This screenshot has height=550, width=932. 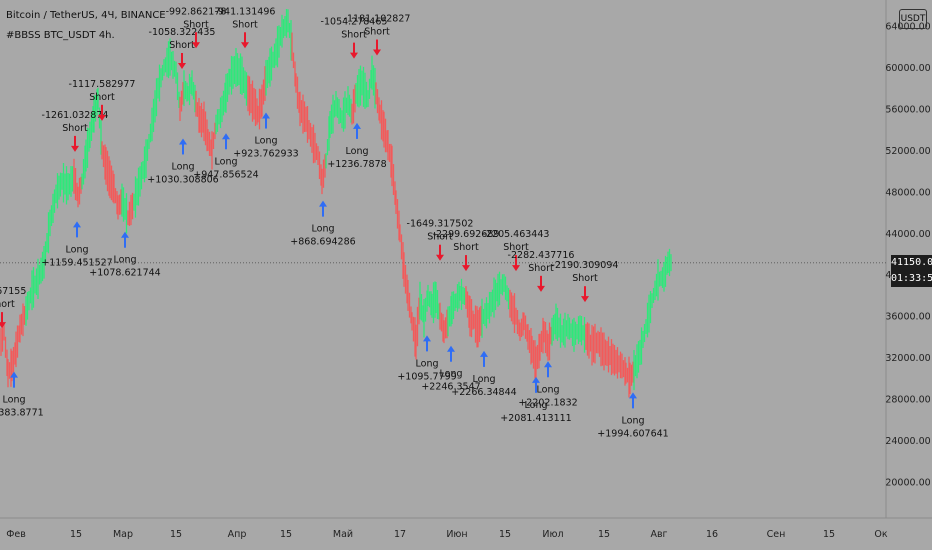 I want to click on y-tick-label: 32000.00, so click(x=907, y=358).